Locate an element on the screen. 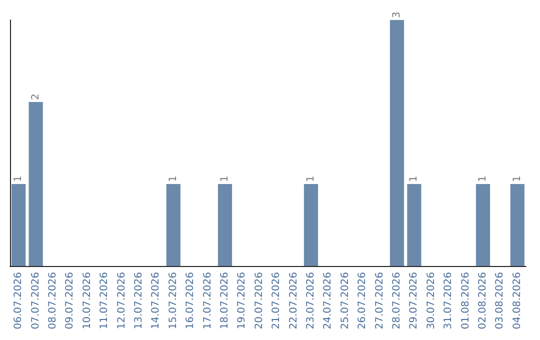 This screenshot has width=540, height=340. x-tick-label: 02.08.2026 is located at coordinates (483, 301).